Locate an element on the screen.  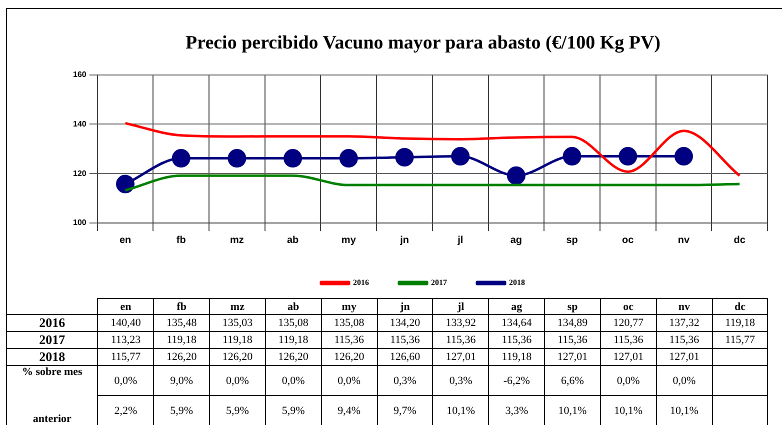
legend-label: 2018 is located at coordinates (517, 283).